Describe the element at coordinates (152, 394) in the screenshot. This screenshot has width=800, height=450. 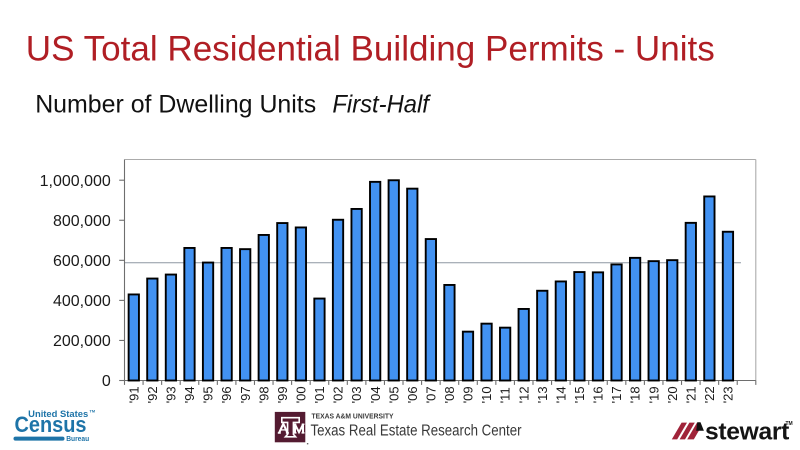
I see `svg-text: '92` at that location.